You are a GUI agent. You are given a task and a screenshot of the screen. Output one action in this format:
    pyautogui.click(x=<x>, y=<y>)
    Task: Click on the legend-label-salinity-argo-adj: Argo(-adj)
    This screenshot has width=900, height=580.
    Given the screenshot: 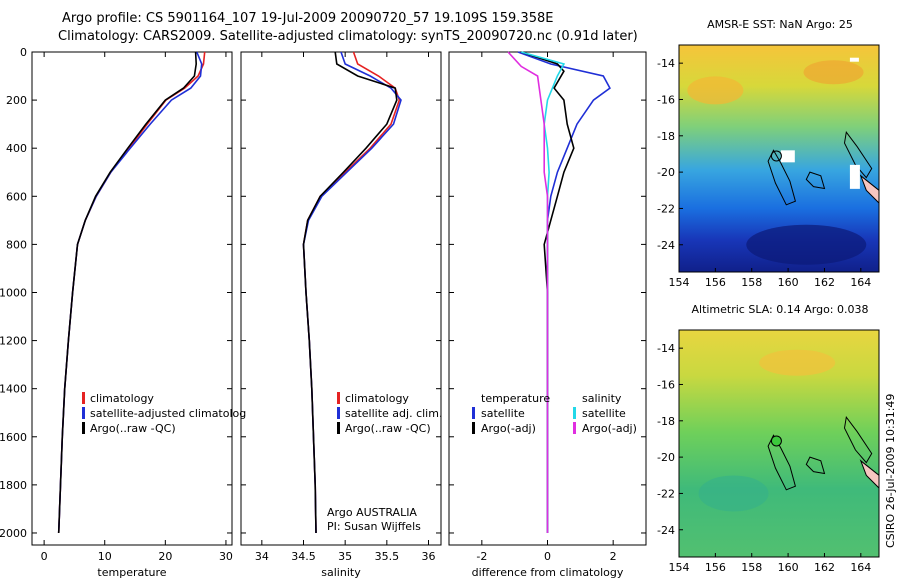 What is the action you would take?
    pyautogui.click(x=609, y=428)
    